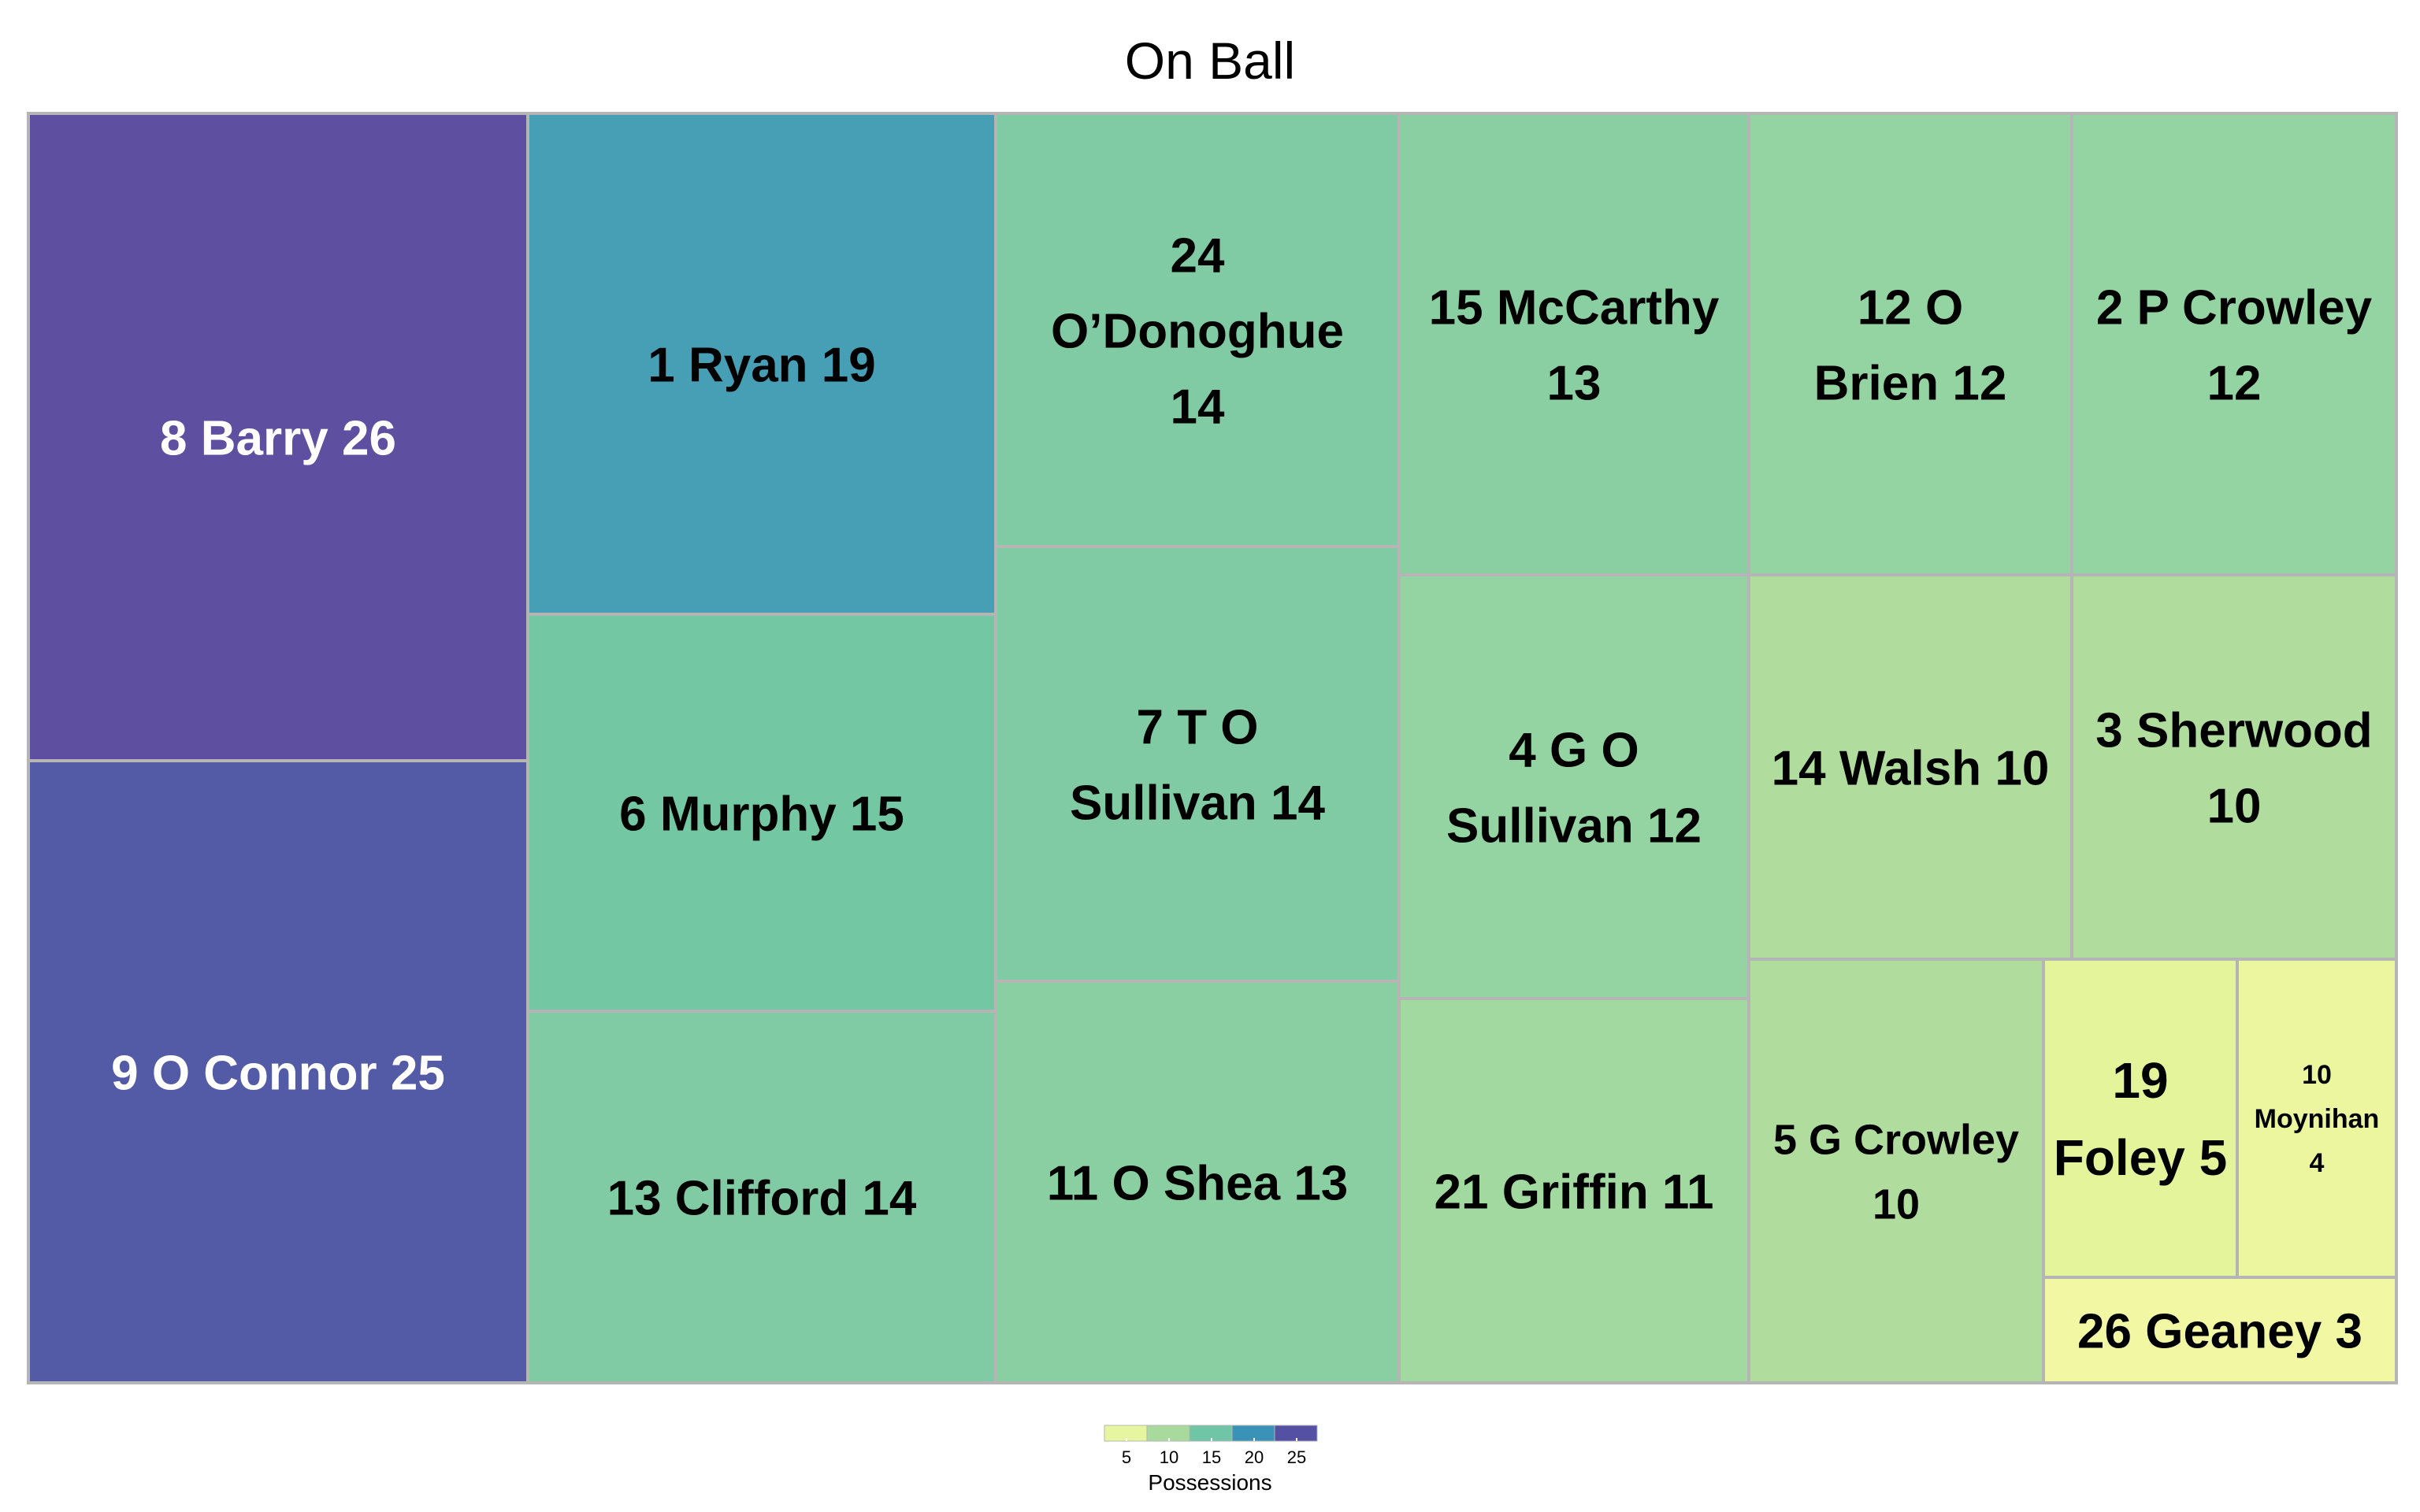 This screenshot has width=2420, height=1512. I want to click on treemap-tile-label: 12 O Brien 12, so click(1910, 345).